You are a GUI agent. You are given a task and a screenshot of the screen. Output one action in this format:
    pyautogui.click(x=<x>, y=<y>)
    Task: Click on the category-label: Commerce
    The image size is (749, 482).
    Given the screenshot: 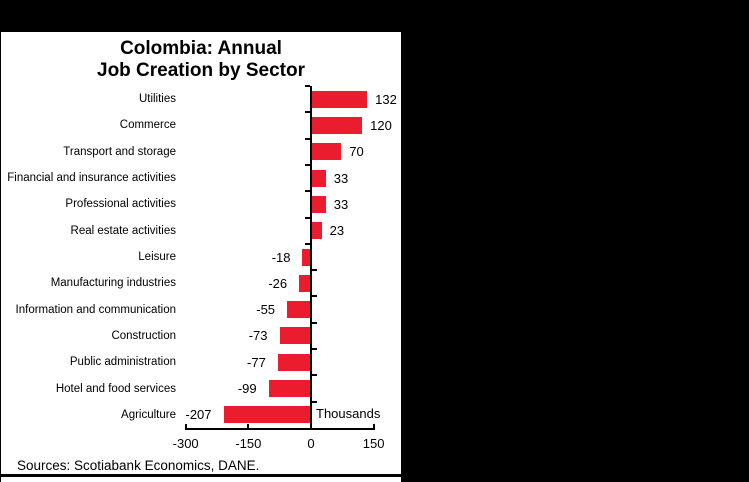 What is the action you would take?
    pyautogui.click(x=147, y=125)
    